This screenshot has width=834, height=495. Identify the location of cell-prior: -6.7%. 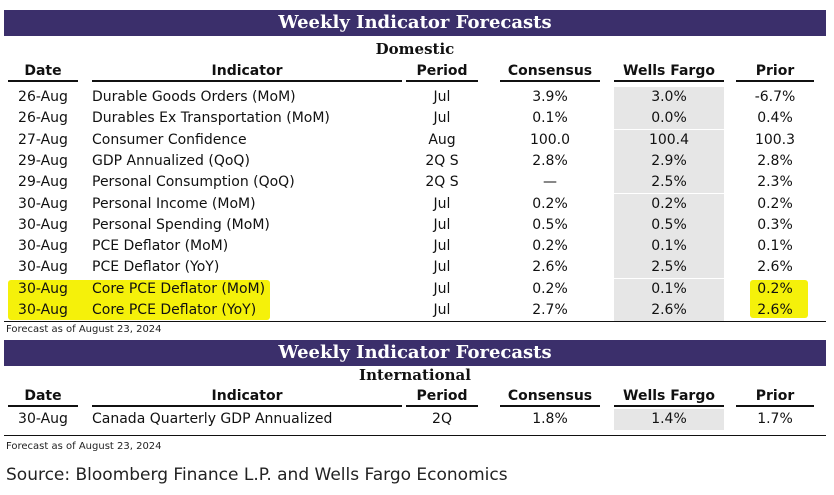
(775, 97).